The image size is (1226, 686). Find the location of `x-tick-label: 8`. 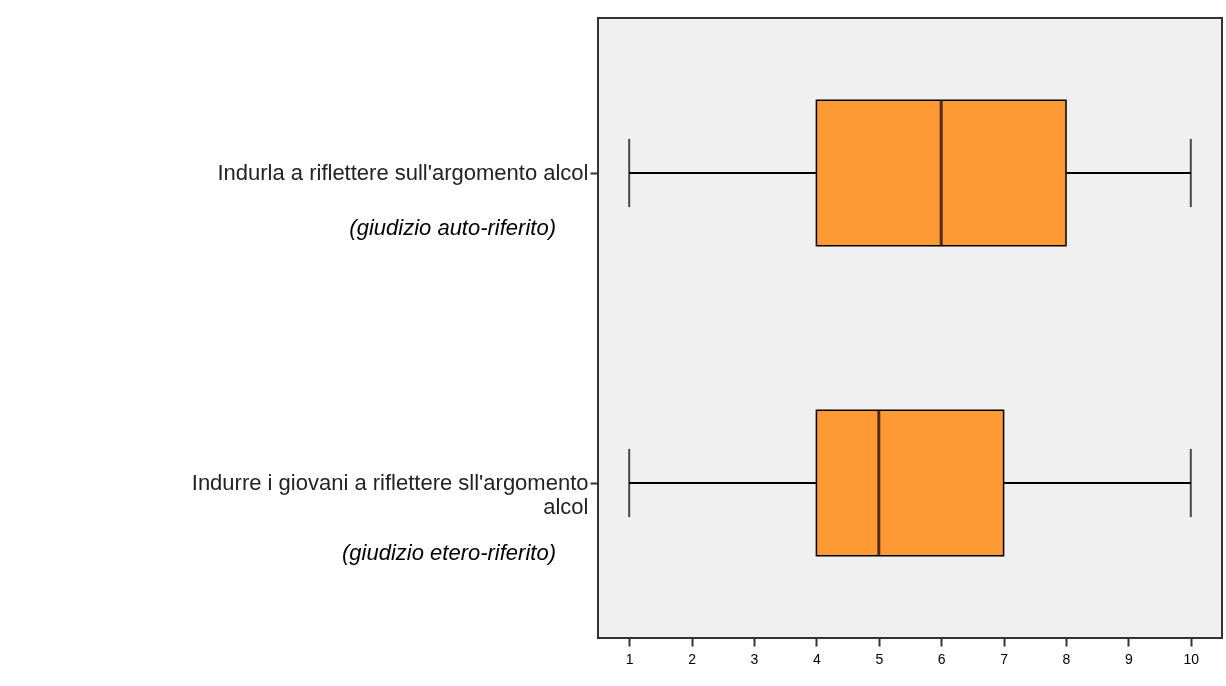

x-tick-label: 8 is located at coordinates (1066, 658).